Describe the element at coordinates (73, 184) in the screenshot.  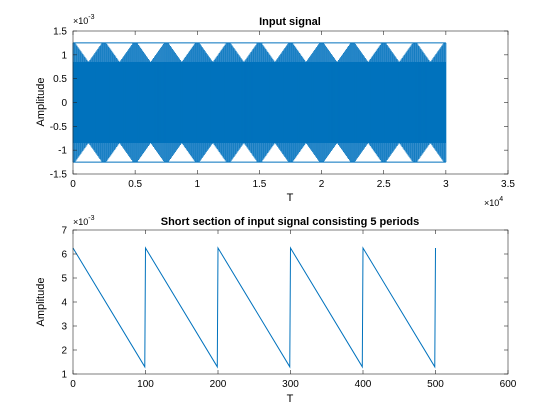
I see `top-x-tick-label: 0` at that location.